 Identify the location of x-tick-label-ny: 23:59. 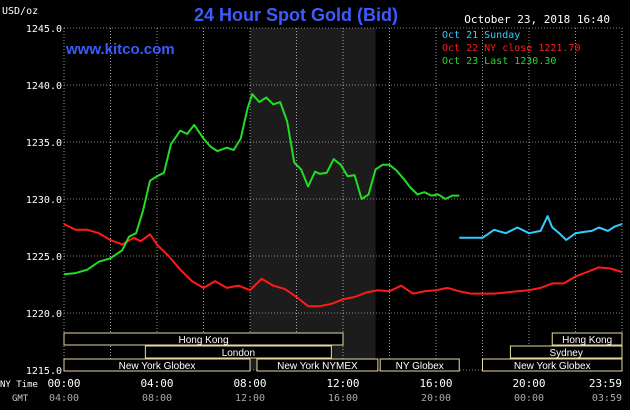
(605, 383).